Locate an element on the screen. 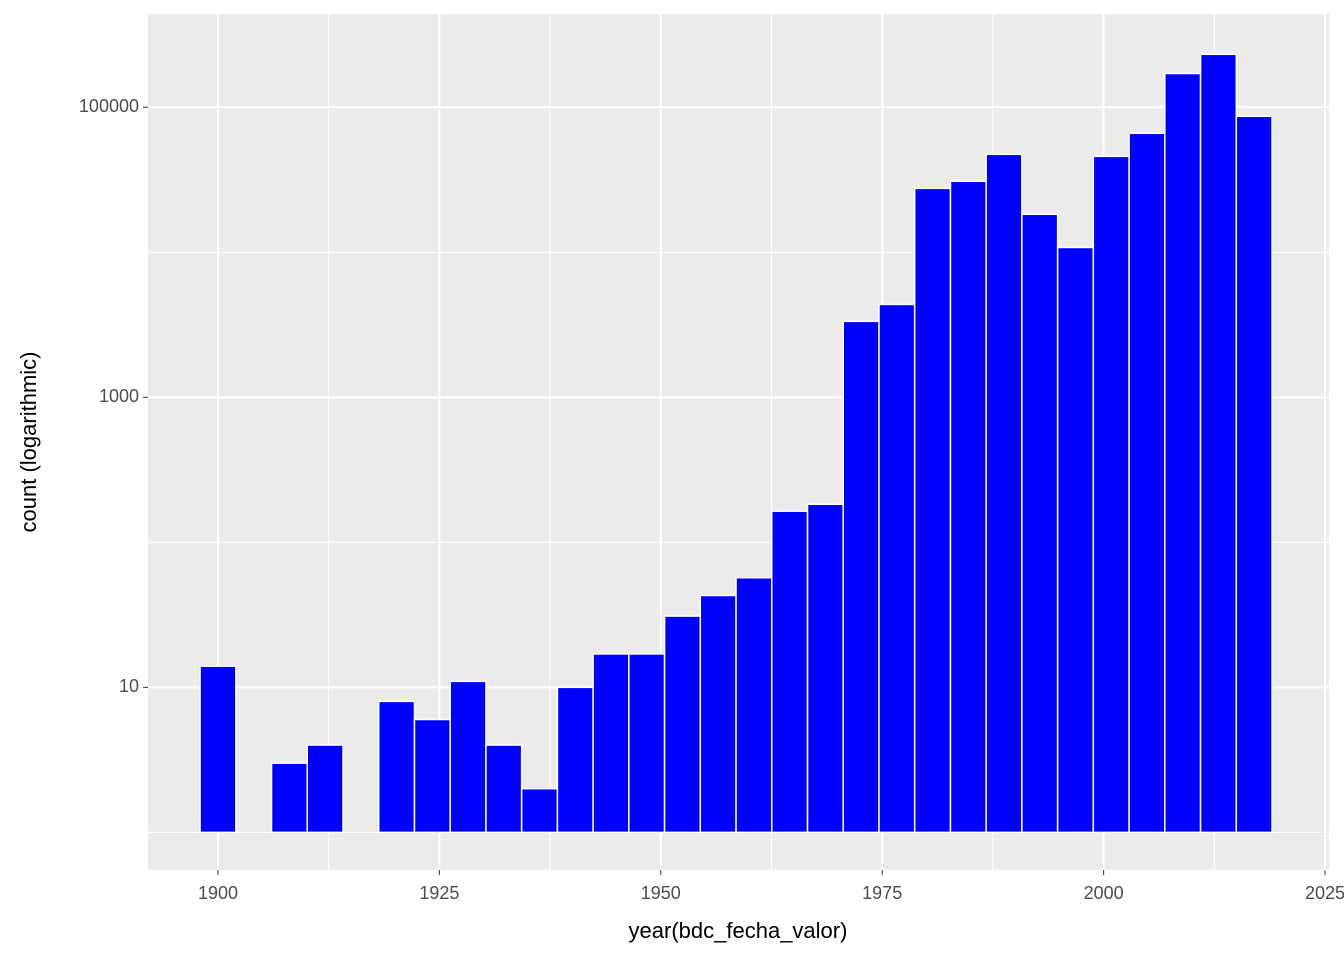 Image resolution: width=1344 pixels, height=960 pixels. y-tick-label: 1000 is located at coordinates (119, 396).